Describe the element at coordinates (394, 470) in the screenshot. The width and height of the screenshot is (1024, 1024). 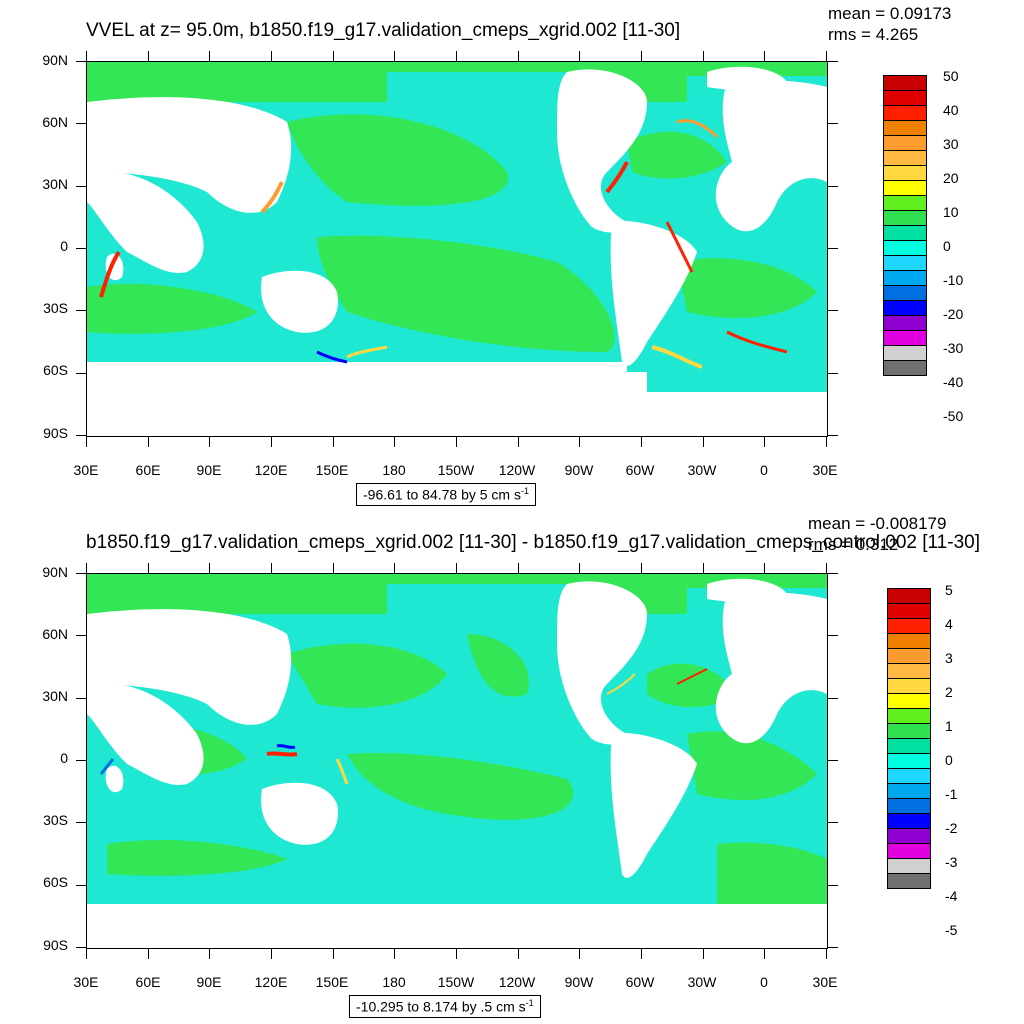
I see `lon-label-180: 180` at that location.